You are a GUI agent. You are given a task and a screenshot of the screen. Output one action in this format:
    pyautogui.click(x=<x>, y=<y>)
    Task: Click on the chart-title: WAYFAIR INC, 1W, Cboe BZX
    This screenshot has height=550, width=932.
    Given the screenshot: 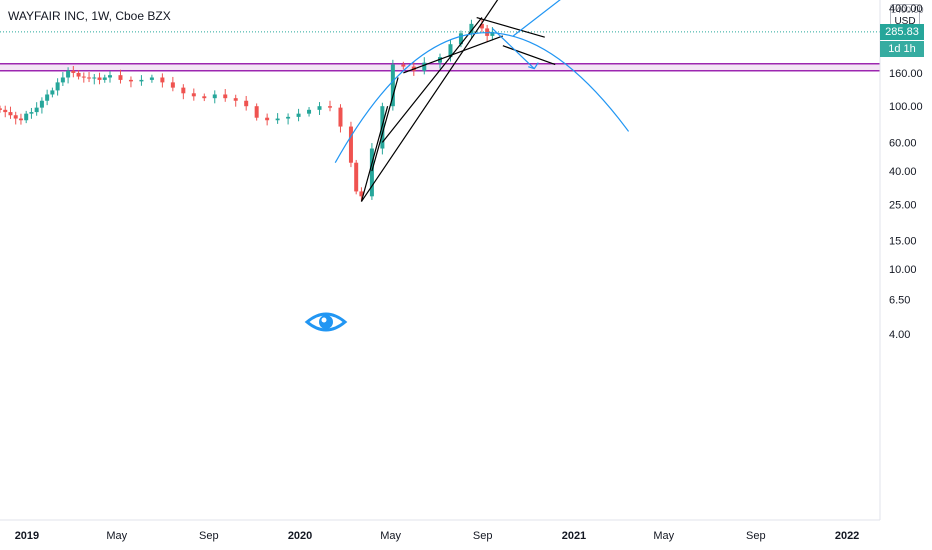 What is the action you would take?
    pyautogui.click(x=89, y=16)
    